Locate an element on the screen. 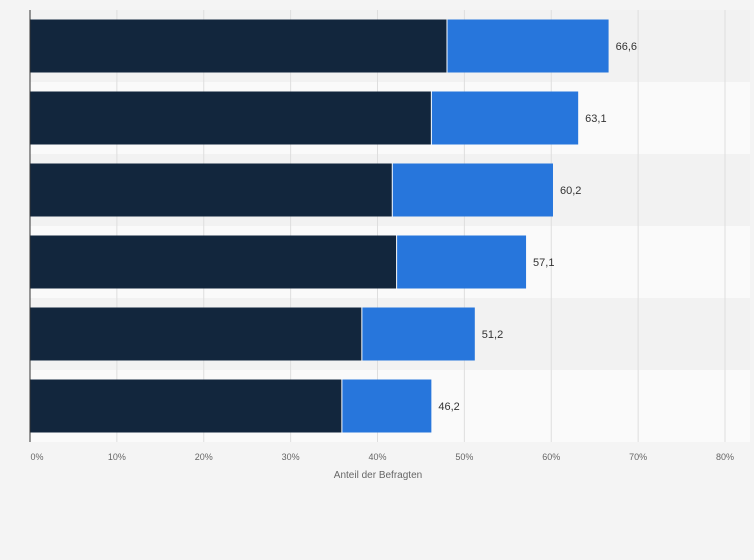 The width and height of the screenshot is (754, 560). x-tick-label: 0% is located at coordinates (36, 457).